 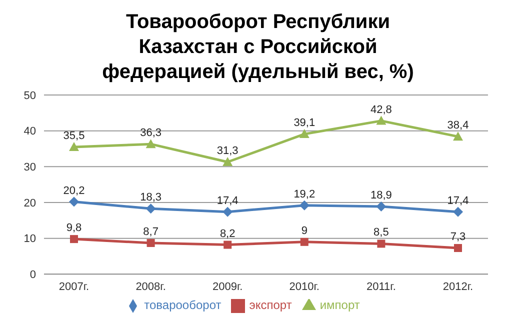 I want to click on data-label: 20,2, so click(x=74, y=190).